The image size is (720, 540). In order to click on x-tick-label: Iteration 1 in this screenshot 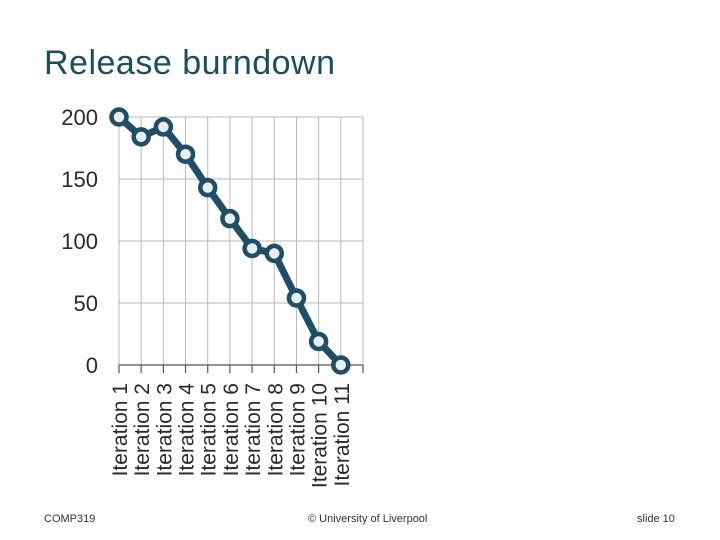, I will do `click(120, 429)`.